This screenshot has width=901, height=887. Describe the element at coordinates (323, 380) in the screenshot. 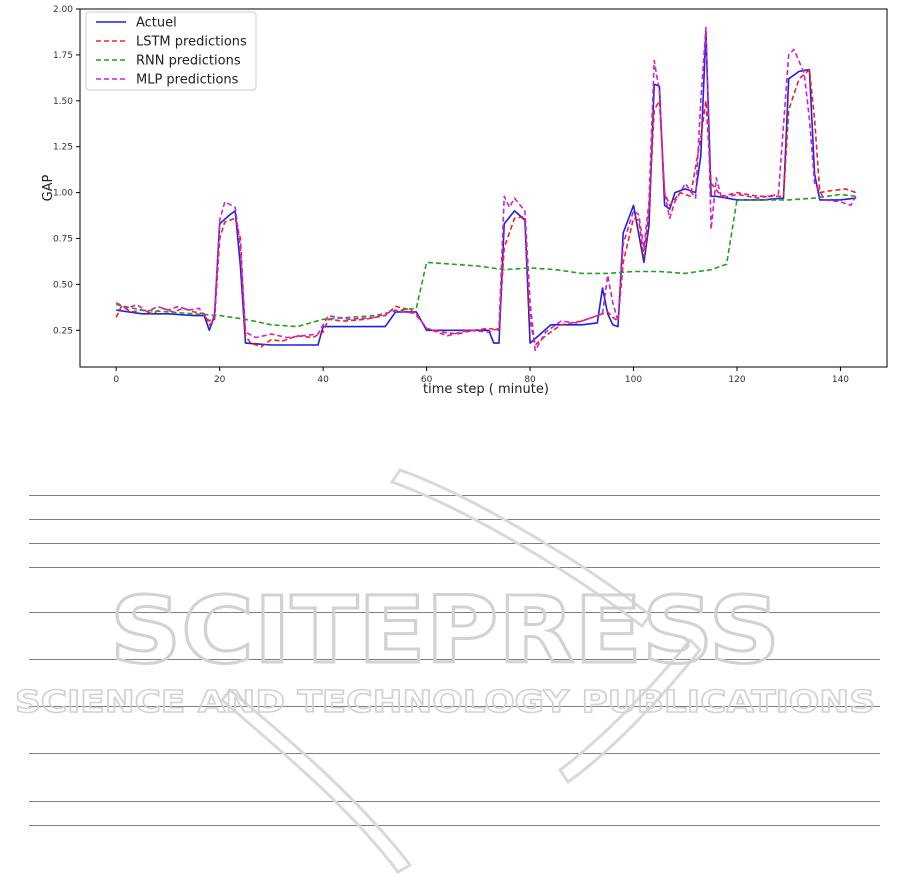

I see `x-tick-label: 40` at that location.